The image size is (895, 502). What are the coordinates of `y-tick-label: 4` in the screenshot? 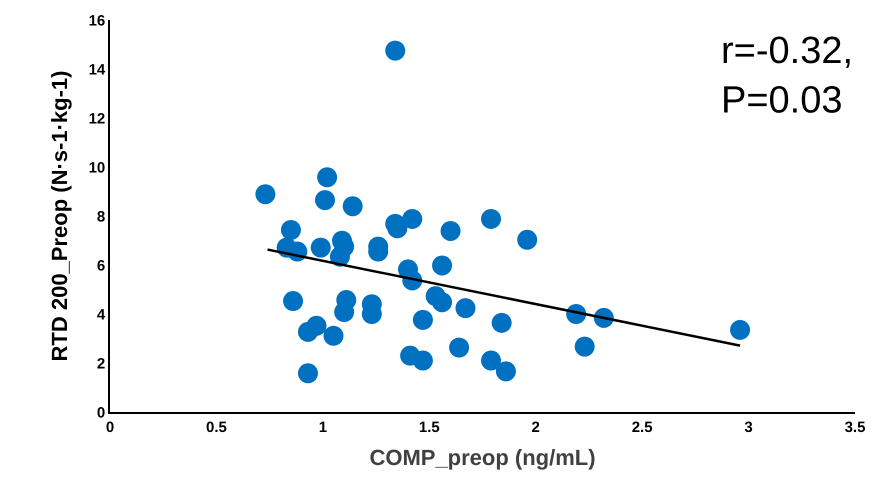 It's located at (101, 315).